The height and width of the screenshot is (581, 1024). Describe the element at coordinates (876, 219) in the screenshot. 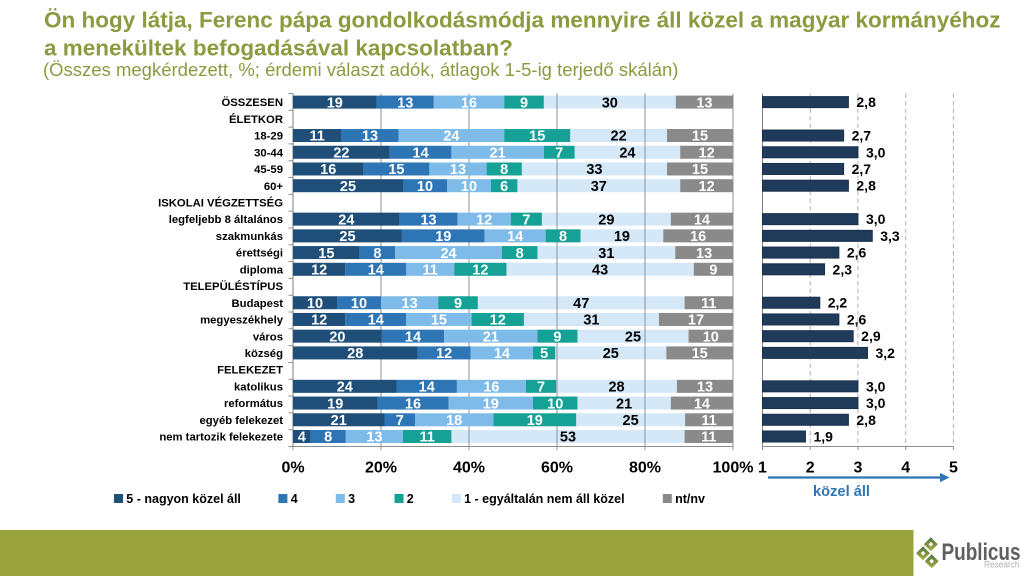

I see `svg-text: 3,0` at that location.